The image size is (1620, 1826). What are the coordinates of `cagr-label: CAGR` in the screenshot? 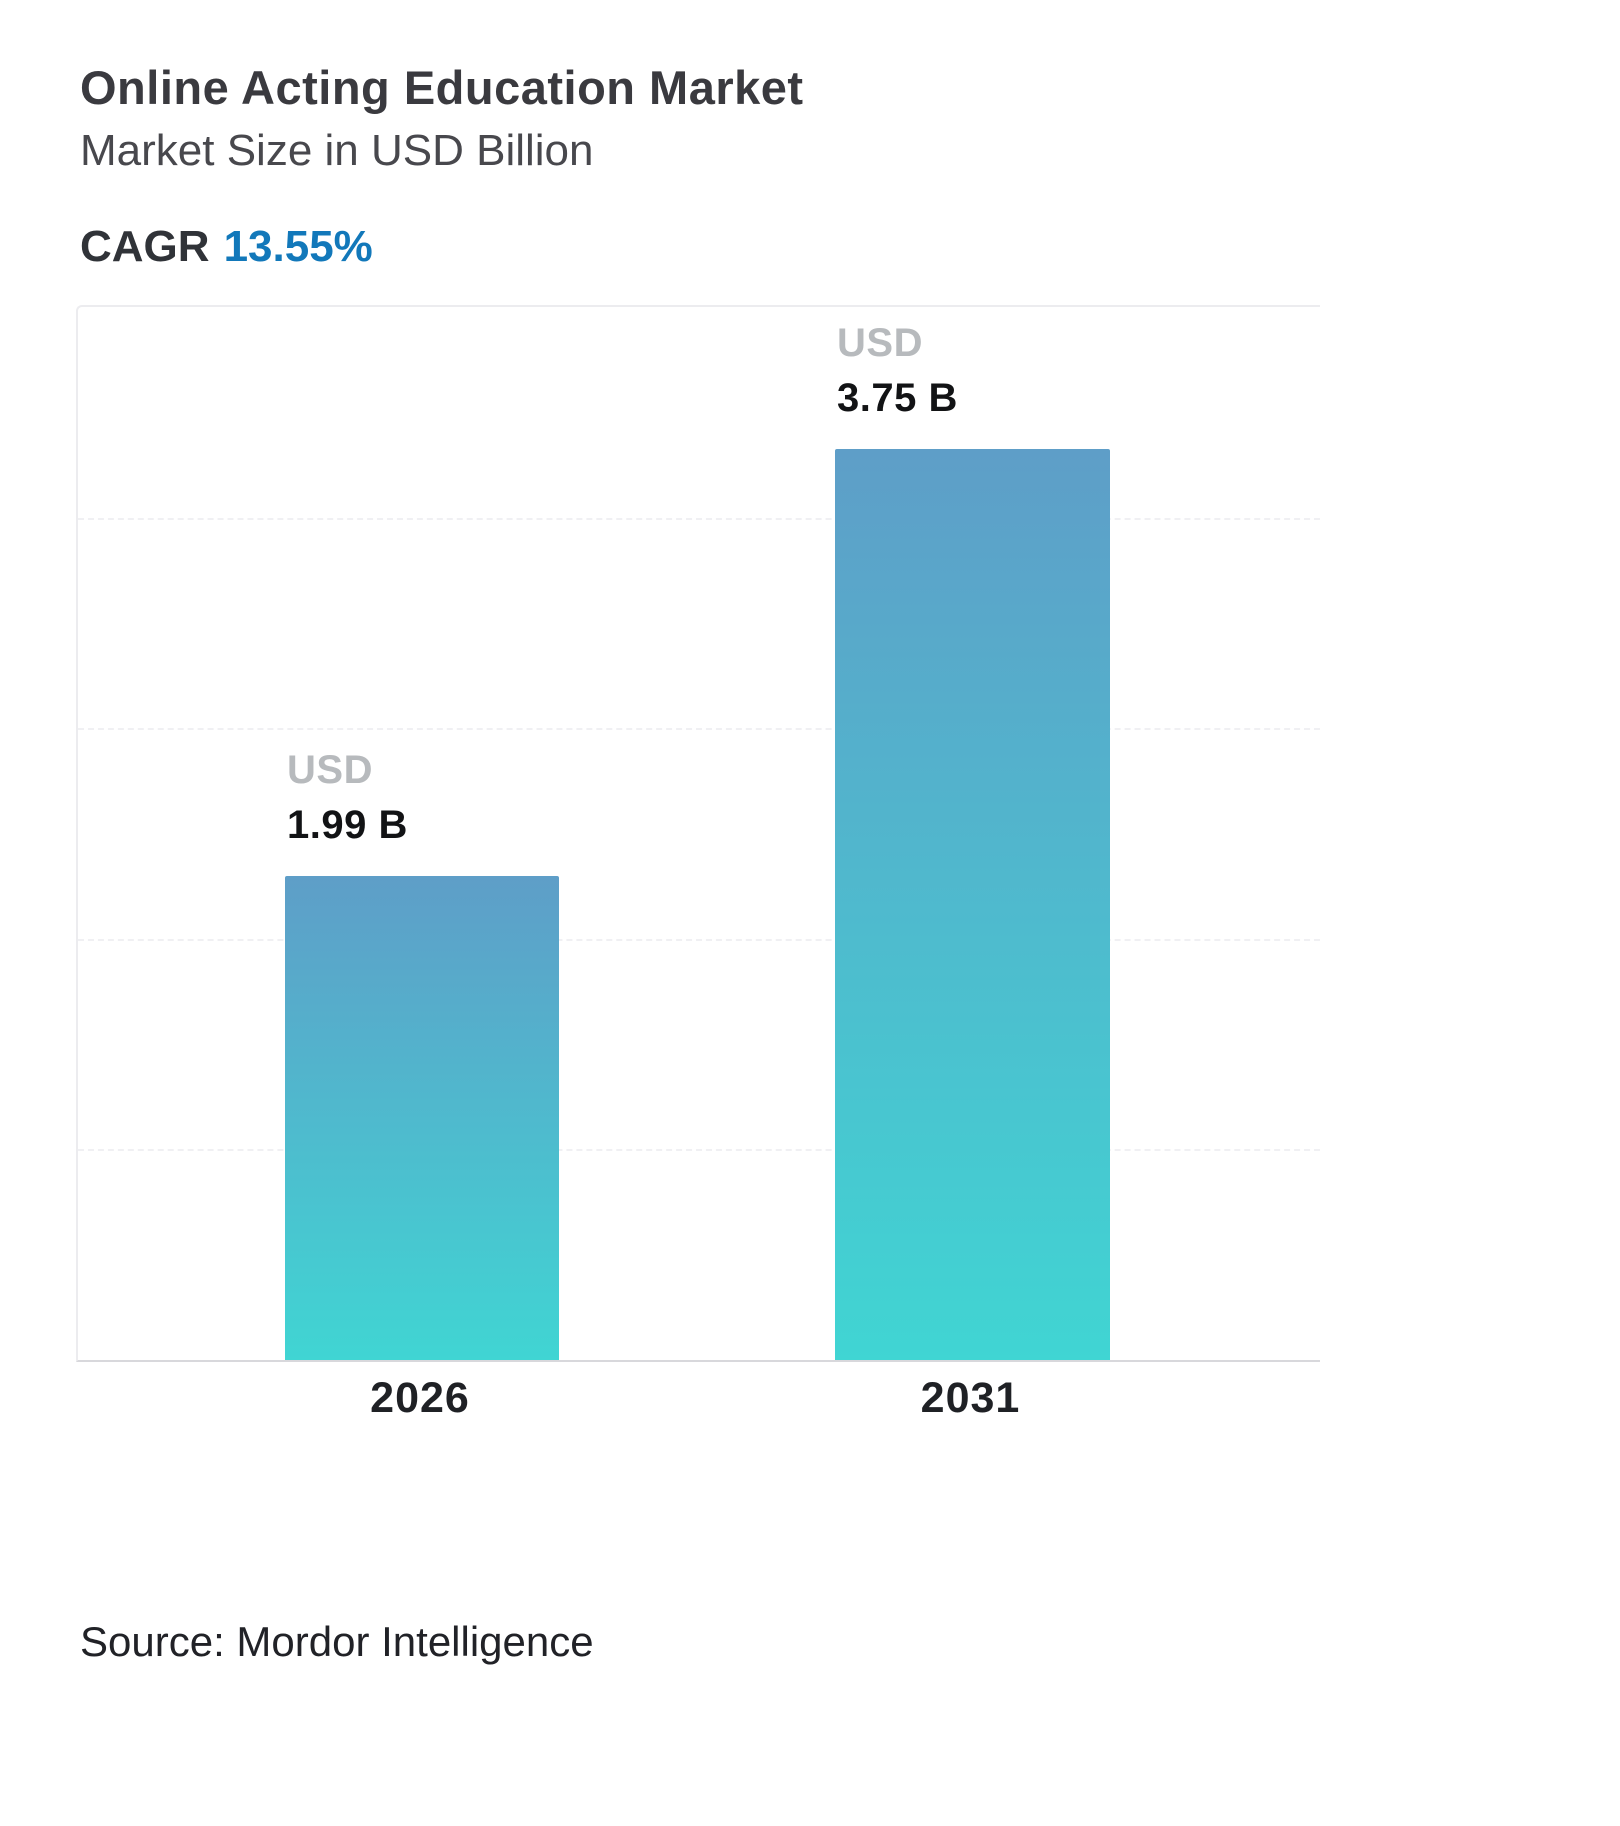 It's located at (145, 246).